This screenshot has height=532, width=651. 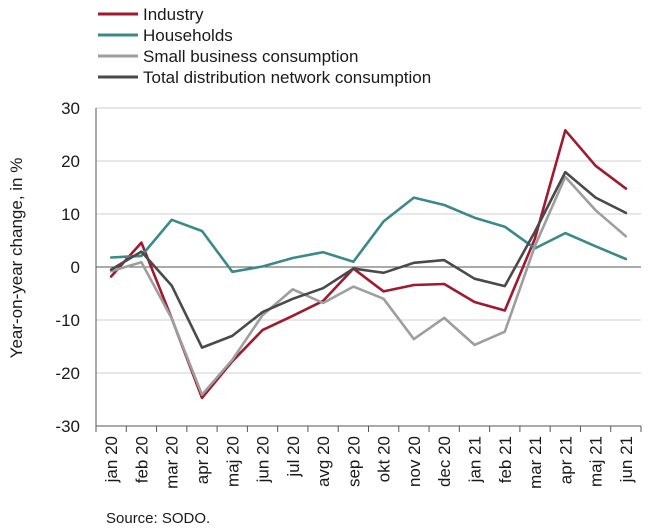 What do you see at coordinates (67, 373) in the screenshot?
I see `y-tick-label: -20` at bounding box center [67, 373].